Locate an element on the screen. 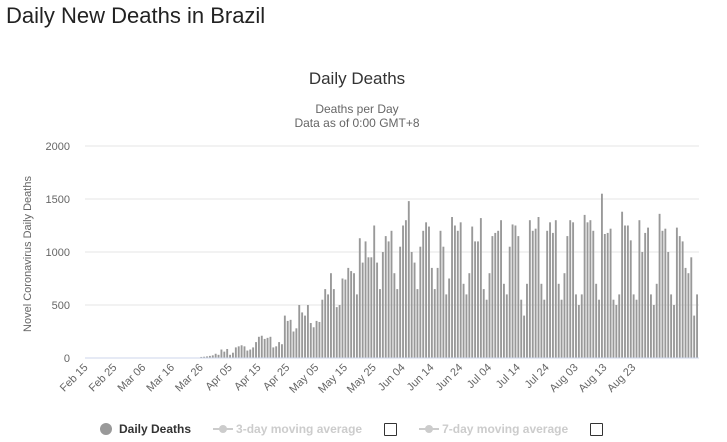 This screenshot has width=727, height=442. legend-item-7-day-average: 7-day moving average is located at coordinates (482, 429).